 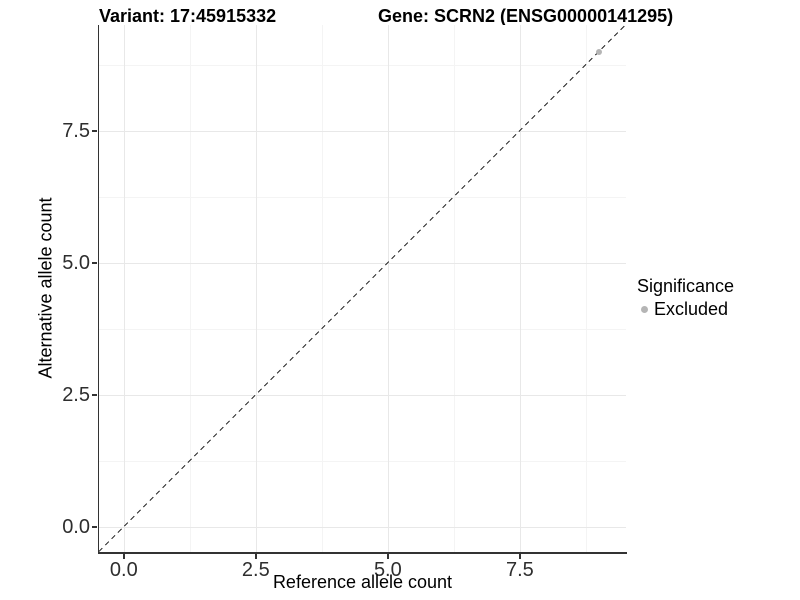 I want to click on x-tick-label: 0.0, so click(x=123, y=570).